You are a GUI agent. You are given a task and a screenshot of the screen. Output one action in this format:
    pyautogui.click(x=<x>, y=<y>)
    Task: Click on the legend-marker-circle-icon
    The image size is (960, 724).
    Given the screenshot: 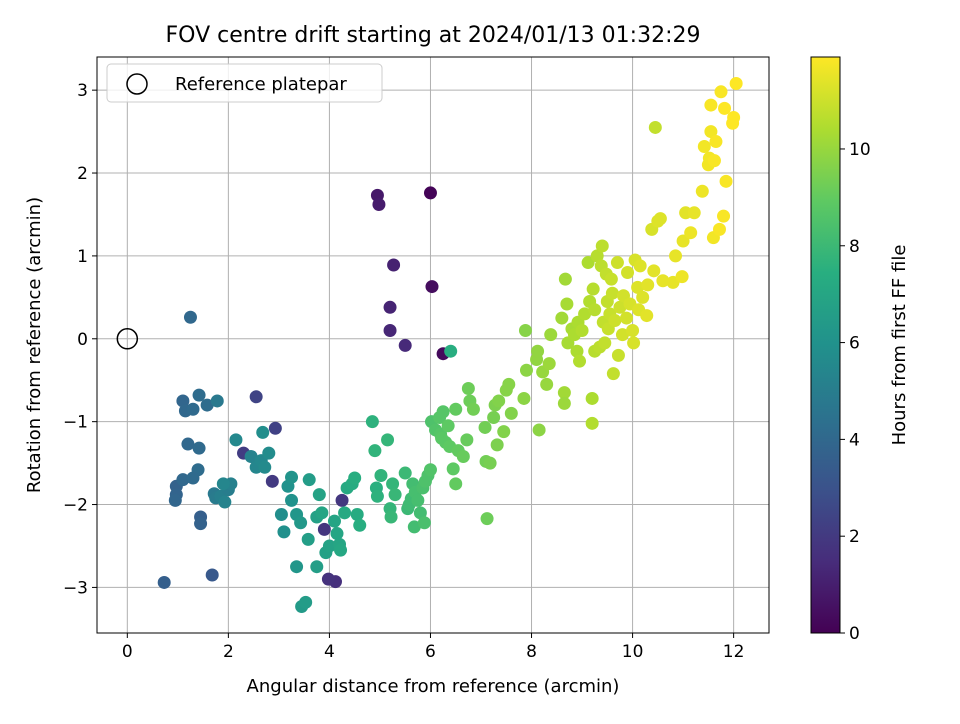 What is the action you would take?
    pyautogui.click(x=137, y=84)
    